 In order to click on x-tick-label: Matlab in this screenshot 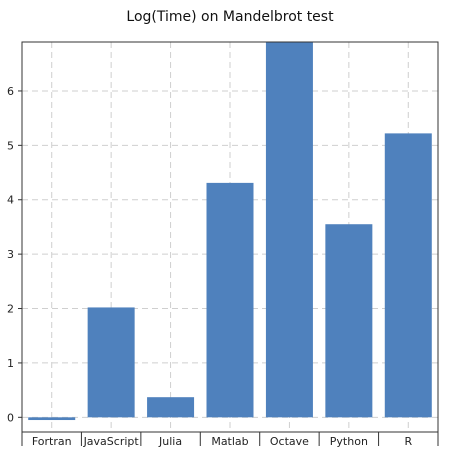, I will do `click(229, 441)`.